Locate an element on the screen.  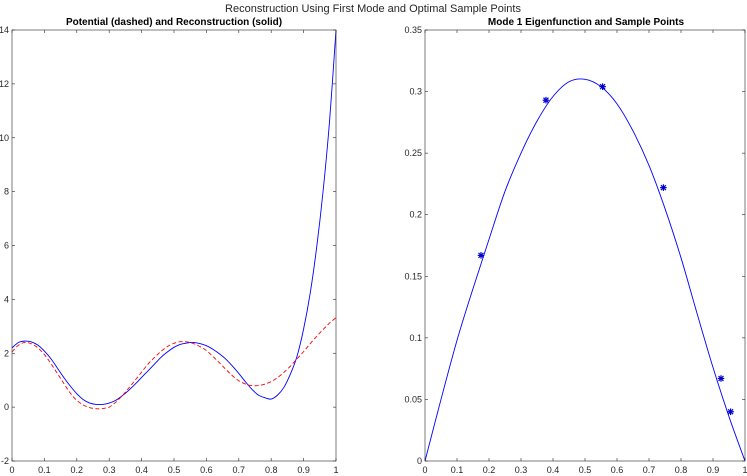
right-plot-ytick-label: 0.05 is located at coordinates (413, 399).